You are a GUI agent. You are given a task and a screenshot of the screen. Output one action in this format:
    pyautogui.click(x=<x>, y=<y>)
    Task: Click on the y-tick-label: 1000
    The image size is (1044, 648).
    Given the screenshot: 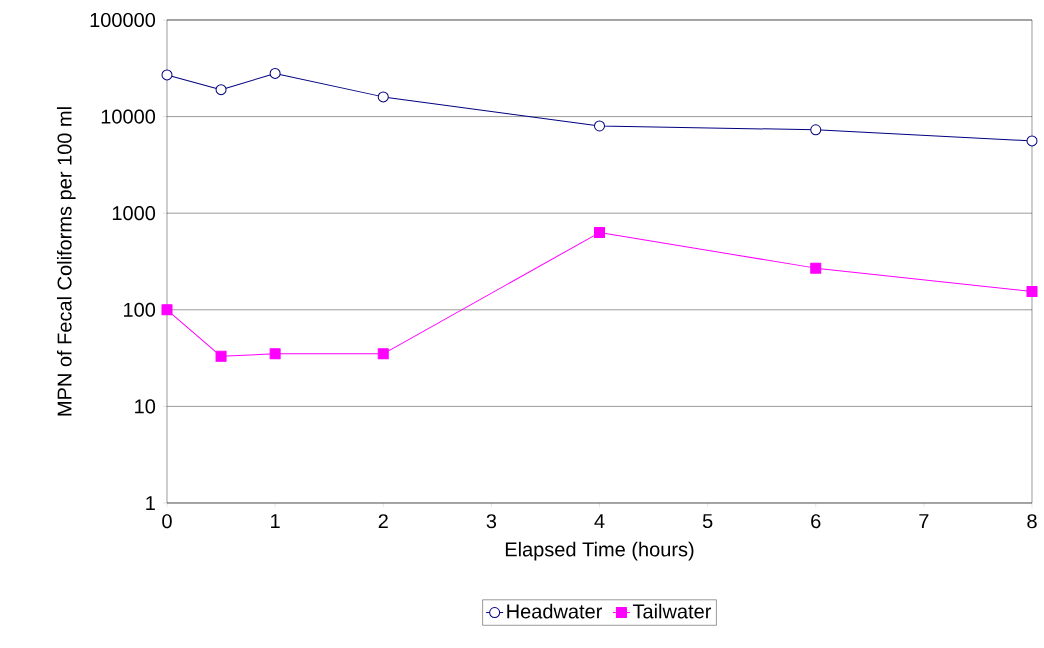 What is the action you would take?
    pyautogui.click(x=134, y=213)
    